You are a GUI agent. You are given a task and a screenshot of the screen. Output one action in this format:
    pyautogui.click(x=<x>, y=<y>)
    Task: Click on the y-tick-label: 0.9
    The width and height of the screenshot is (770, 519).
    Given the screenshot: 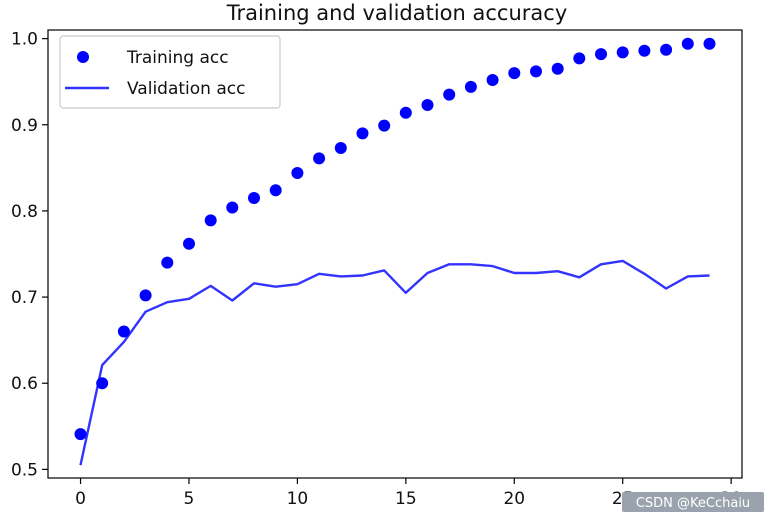 What is the action you would take?
    pyautogui.click(x=24, y=126)
    